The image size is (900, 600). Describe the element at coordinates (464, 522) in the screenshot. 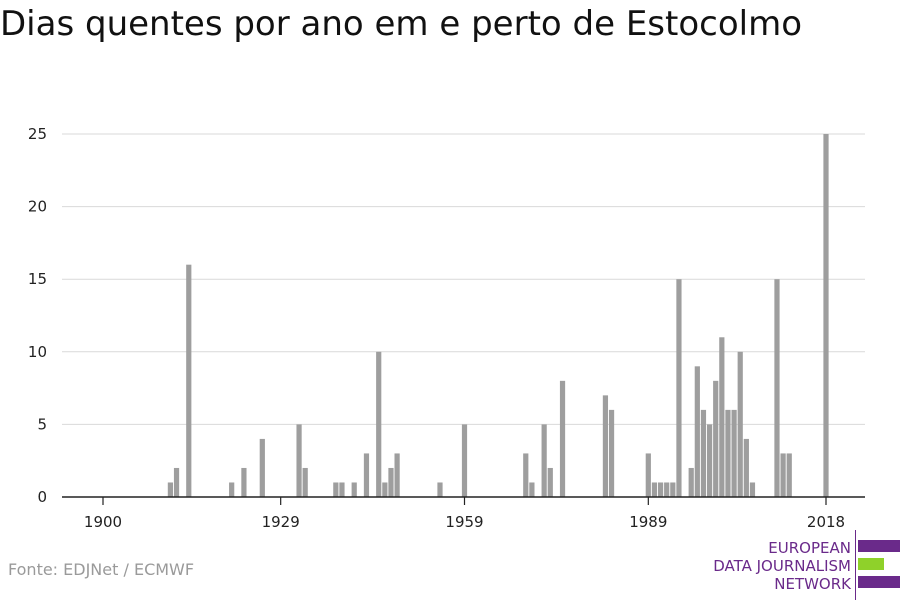

I see `x-tick-label: 1959` at that location.